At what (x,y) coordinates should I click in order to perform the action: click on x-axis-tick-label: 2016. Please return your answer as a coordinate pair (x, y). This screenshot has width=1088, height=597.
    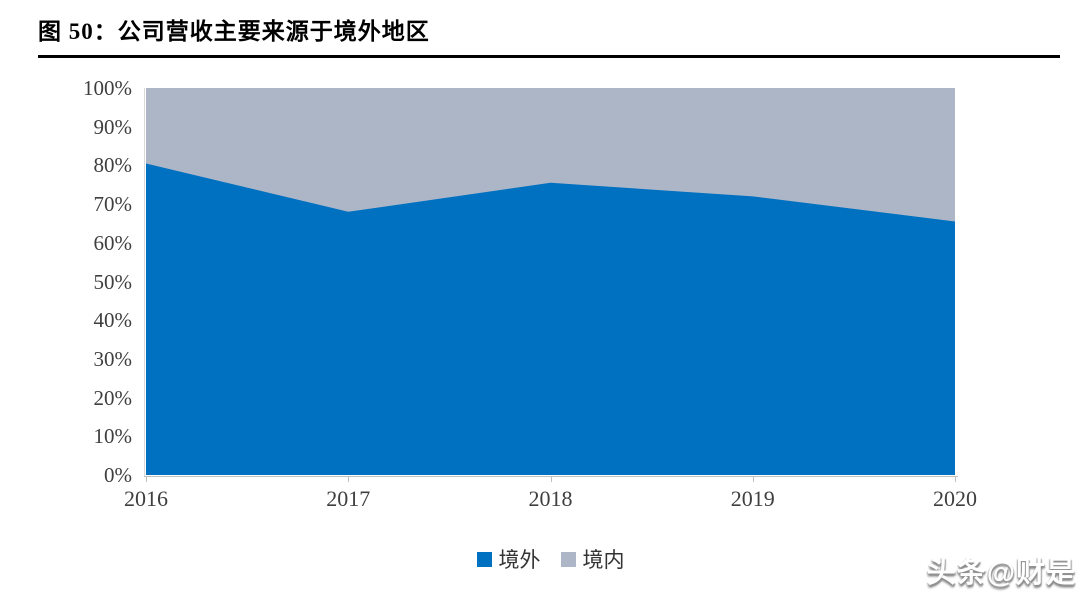
    Looking at the image, I should click on (146, 498).